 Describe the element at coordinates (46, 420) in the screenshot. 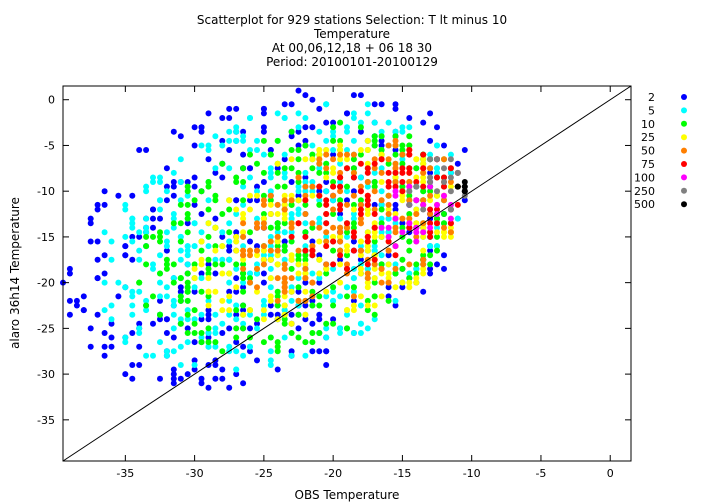

I see `y-tick-label: -35` at that location.